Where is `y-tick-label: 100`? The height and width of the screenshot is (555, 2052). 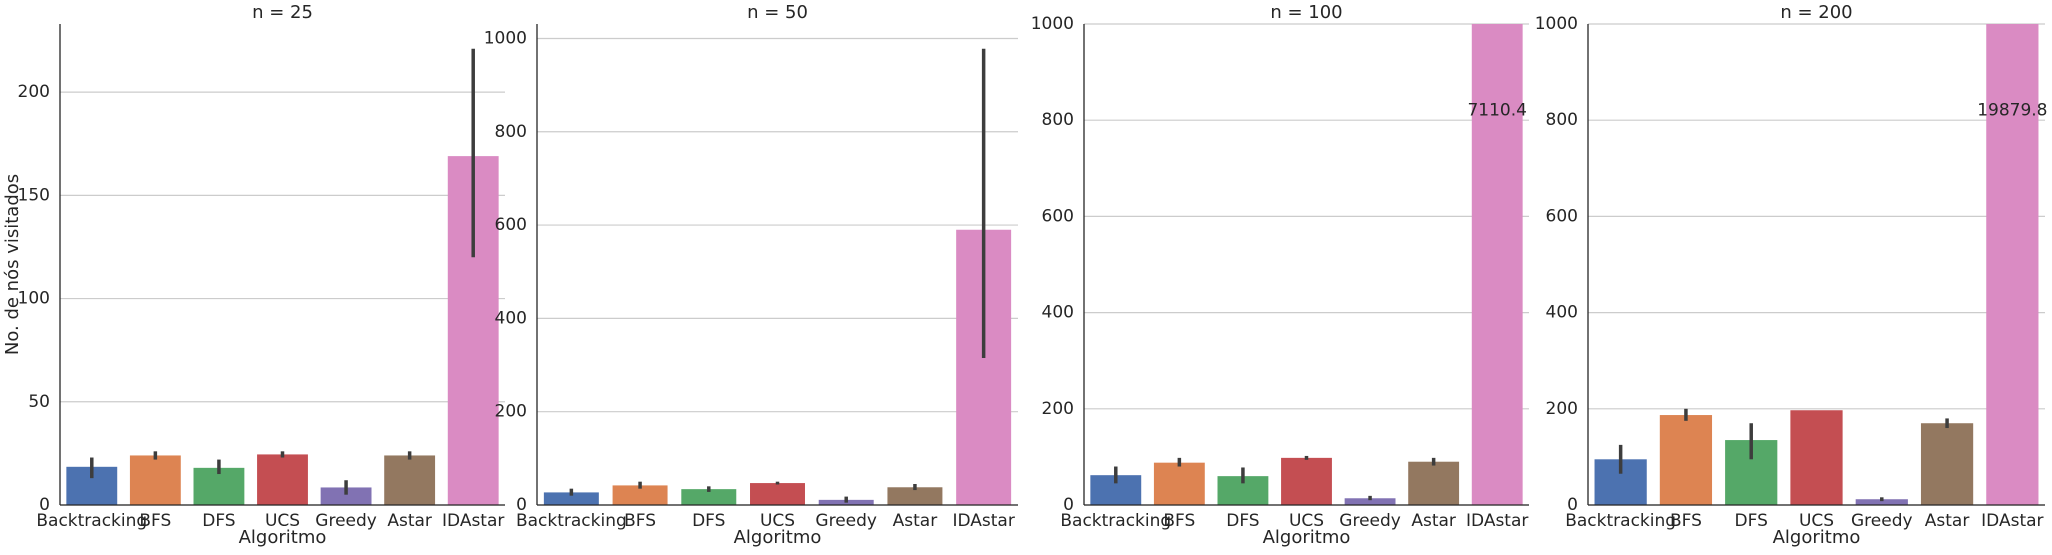 y-tick-label: 100 is located at coordinates (34, 299).